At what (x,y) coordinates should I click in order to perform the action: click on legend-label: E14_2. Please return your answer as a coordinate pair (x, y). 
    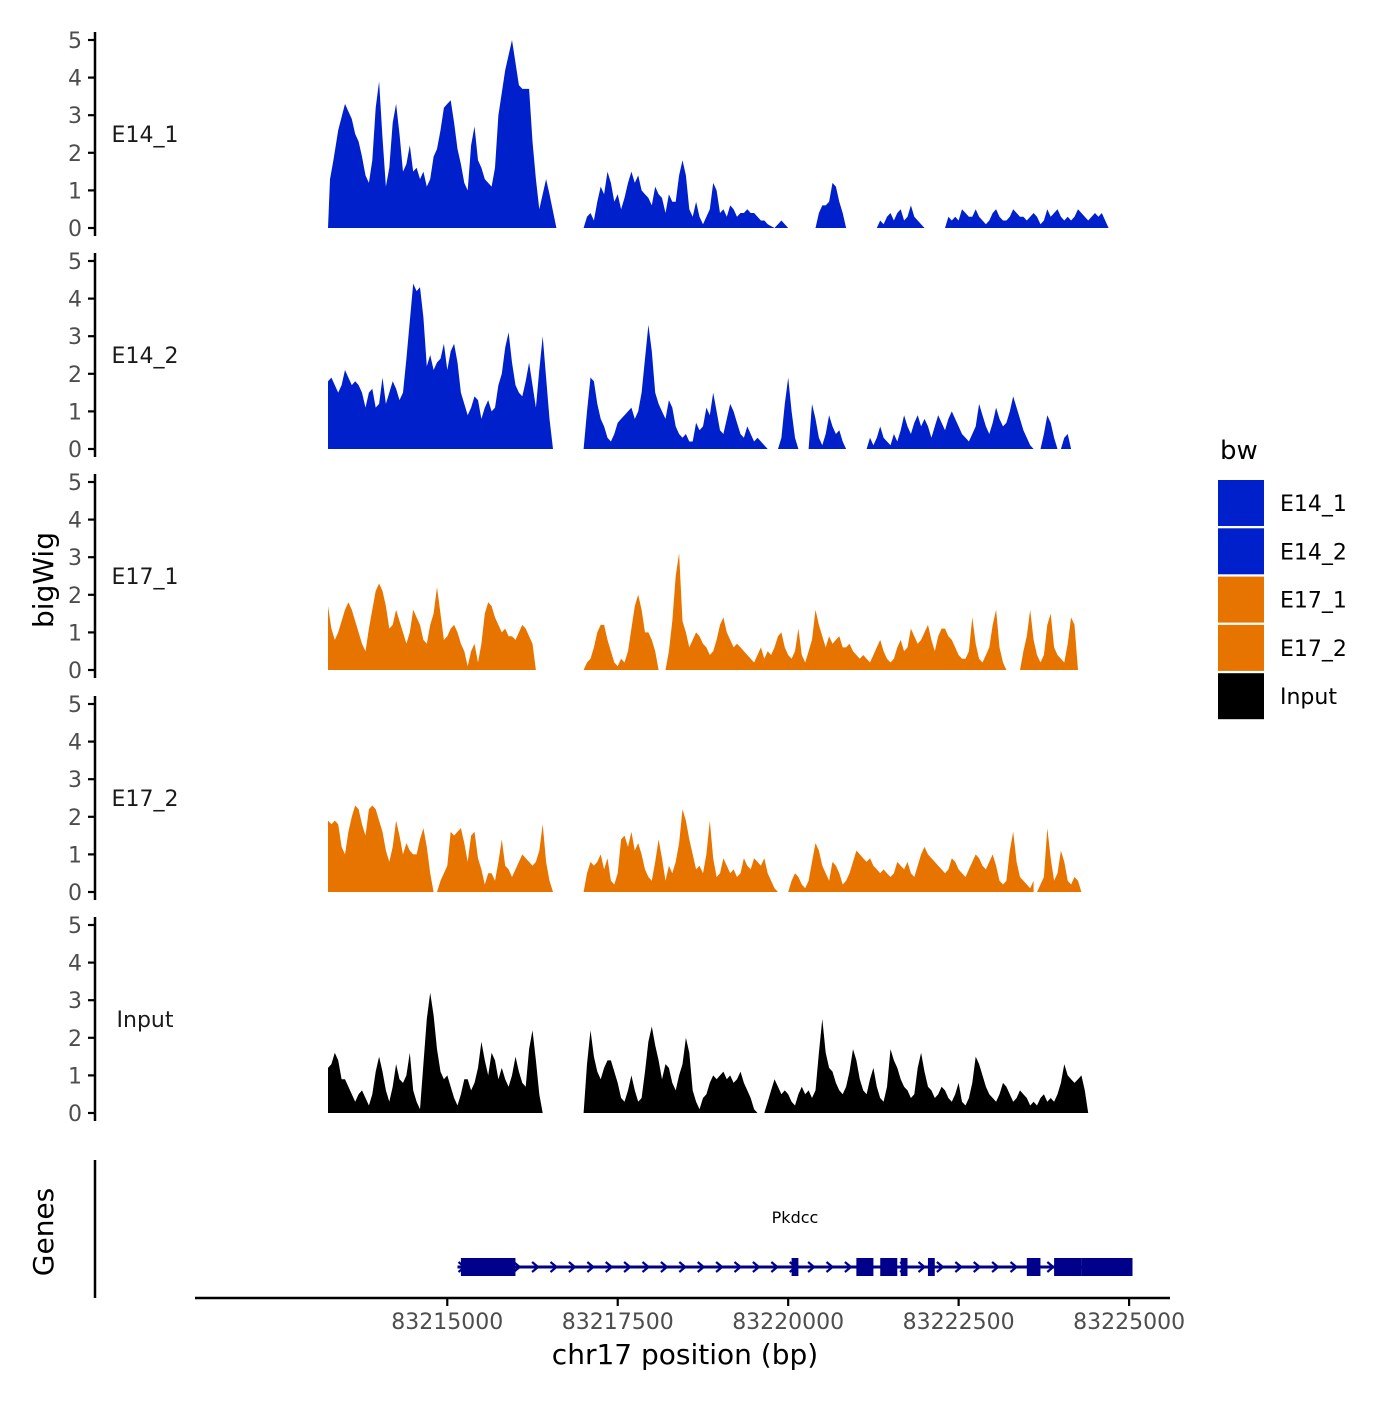
    Looking at the image, I should click on (1313, 552).